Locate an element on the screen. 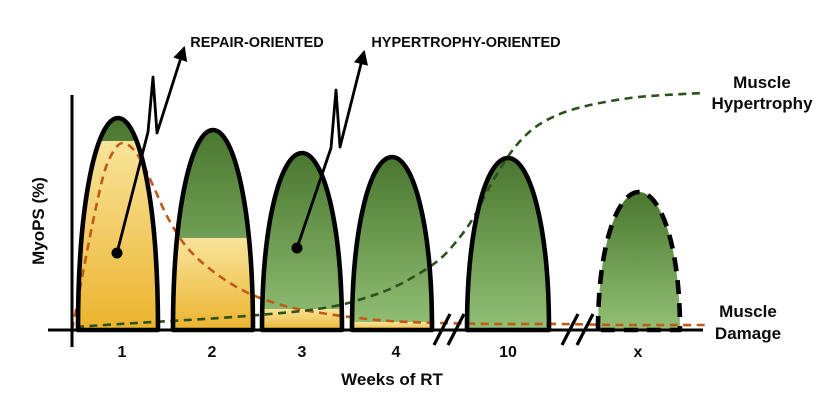 The width and height of the screenshot is (825, 400). muscle-hypertrophy-line1: Muscle is located at coordinates (762, 82).